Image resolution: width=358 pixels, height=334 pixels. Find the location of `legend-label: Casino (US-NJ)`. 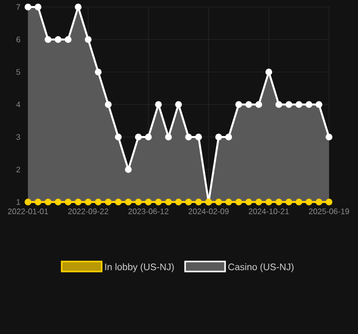

legend-label: Casino (US-NJ) is located at coordinates (261, 267).